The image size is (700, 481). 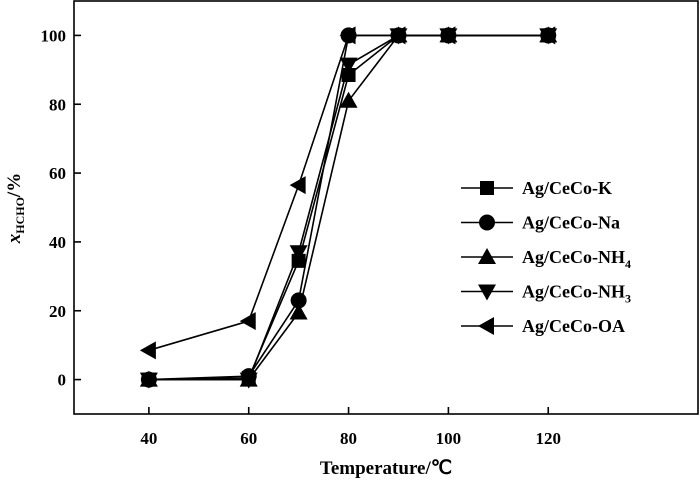 I want to click on x-tick-label-100: 100, so click(x=449, y=438).